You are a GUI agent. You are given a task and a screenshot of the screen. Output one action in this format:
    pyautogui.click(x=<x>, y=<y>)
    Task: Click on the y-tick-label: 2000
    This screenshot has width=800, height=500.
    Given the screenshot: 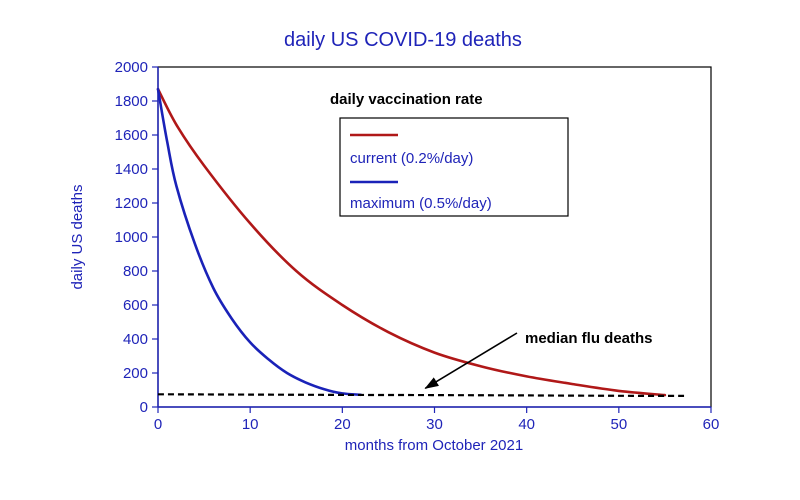 What is the action you would take?
    pyautogui.click(x=131, y=67)
    